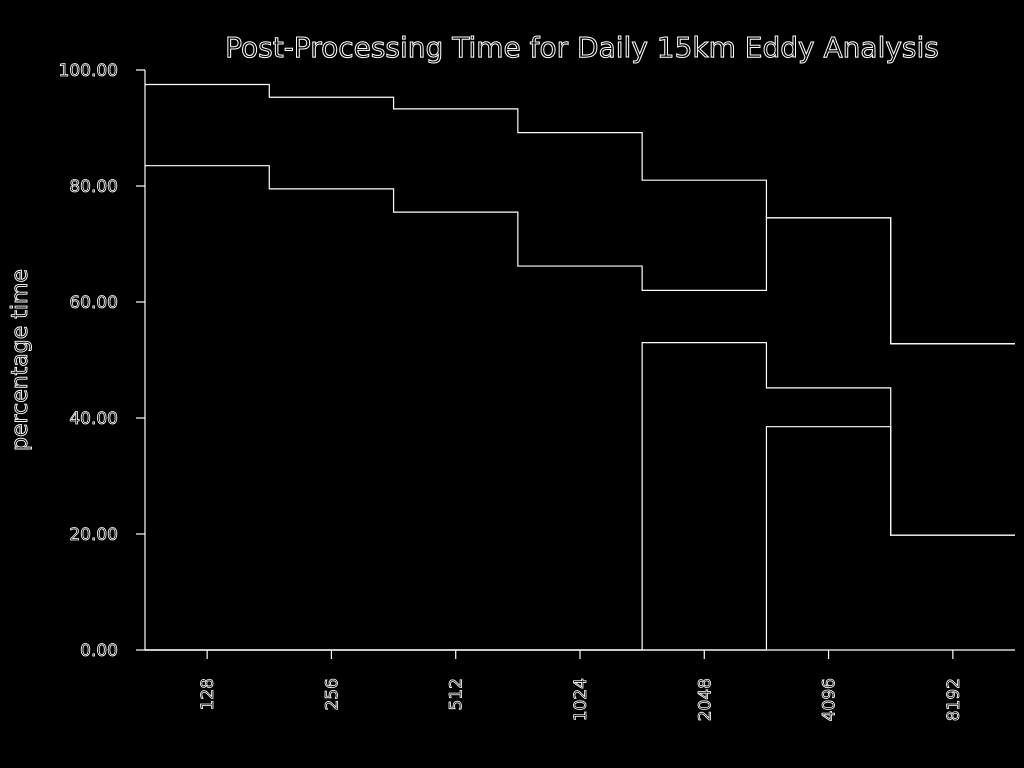 The image size is (1024, 768). Describe the element at coordinates (332, 694) in the screenshot. I see `x-tick-label: 256` at that location.